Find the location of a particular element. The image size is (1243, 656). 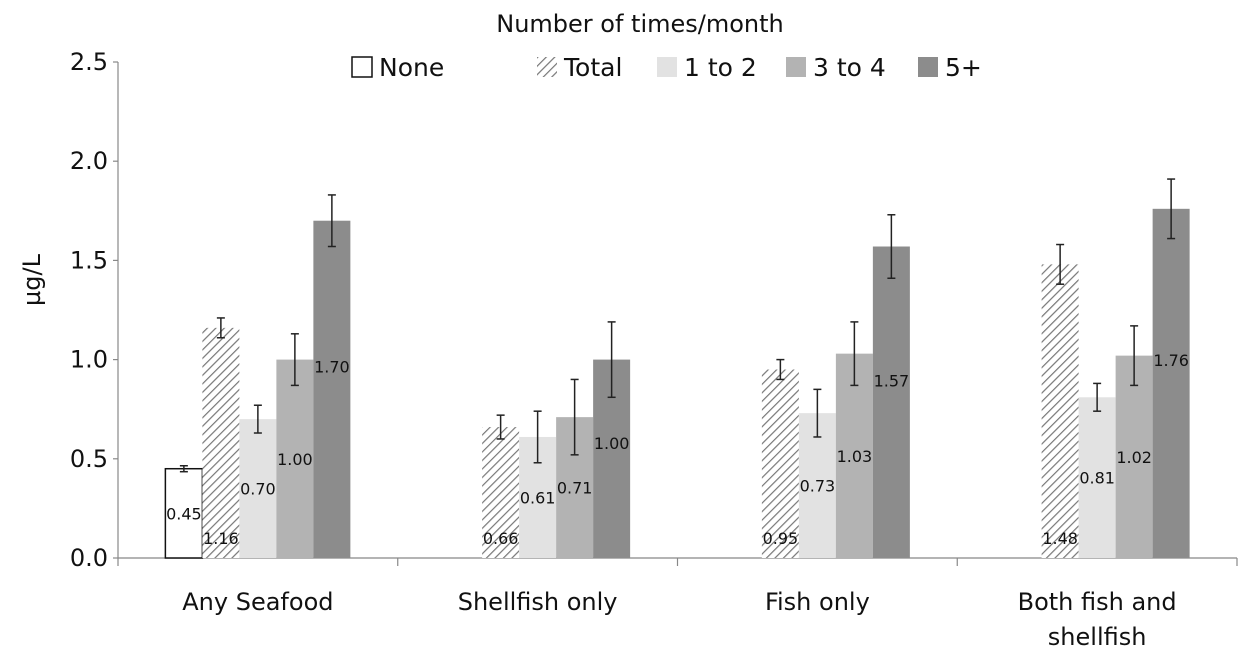

x-tick-label: Any Seafood is located at coordinates (257, 602).